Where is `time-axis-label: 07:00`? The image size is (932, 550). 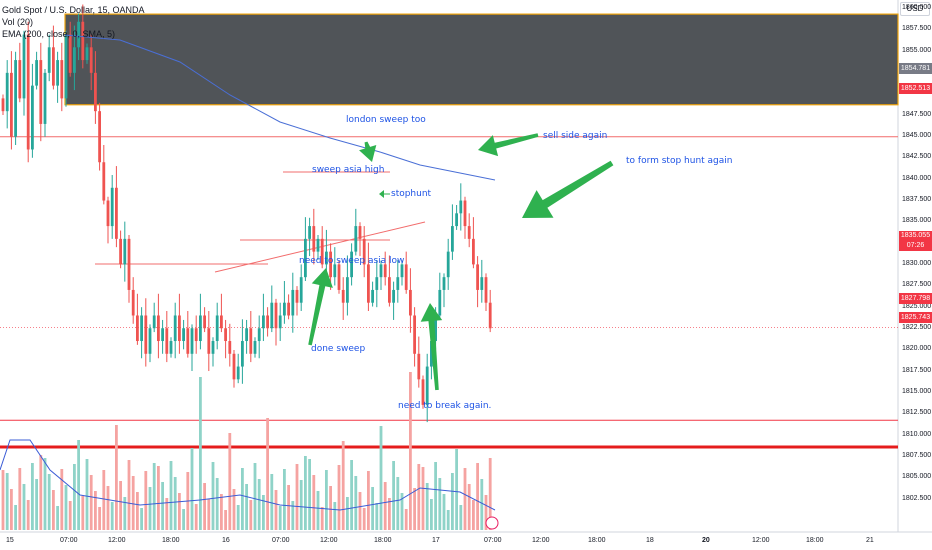 time-axis-label: 07:00 is located at coordinates (281, 540).